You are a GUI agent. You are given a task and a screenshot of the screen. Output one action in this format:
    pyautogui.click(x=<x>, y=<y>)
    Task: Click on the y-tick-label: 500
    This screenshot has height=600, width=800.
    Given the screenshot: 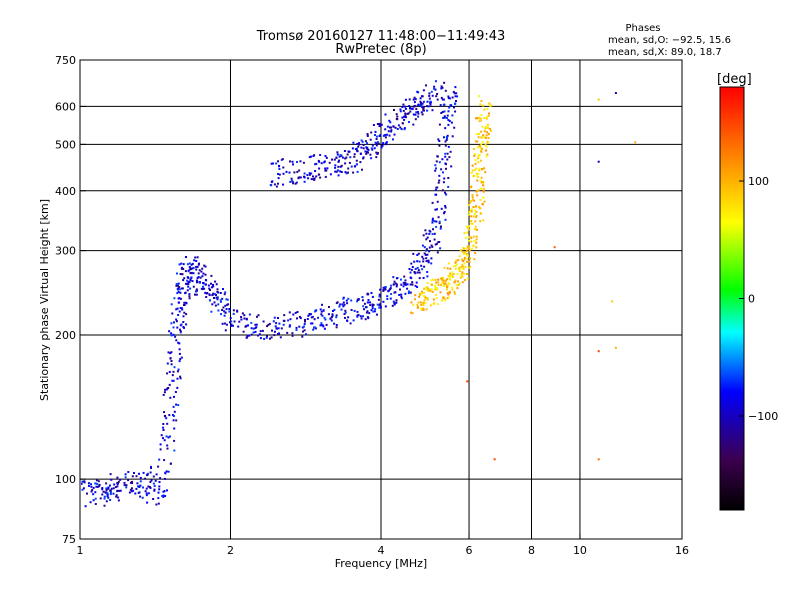 What is the action you would take?
    pyautogui.click(x=65, y=144)
    